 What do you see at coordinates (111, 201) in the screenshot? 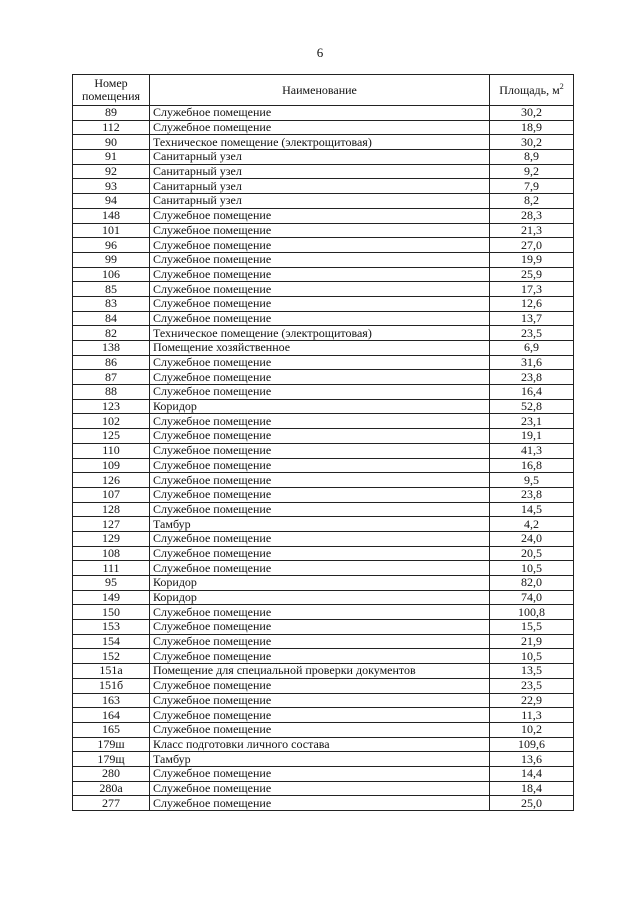
I see `cell-number: 94` at bounding box center [111, 201].